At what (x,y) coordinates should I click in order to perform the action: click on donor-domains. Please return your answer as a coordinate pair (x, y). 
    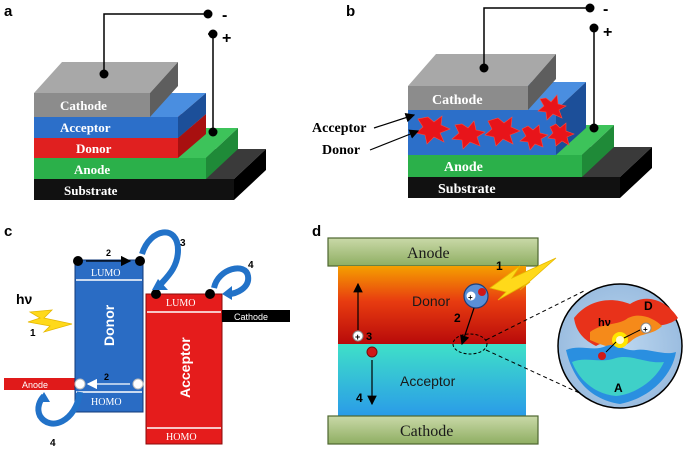
    Looking at the image, I should click on (495, 122).